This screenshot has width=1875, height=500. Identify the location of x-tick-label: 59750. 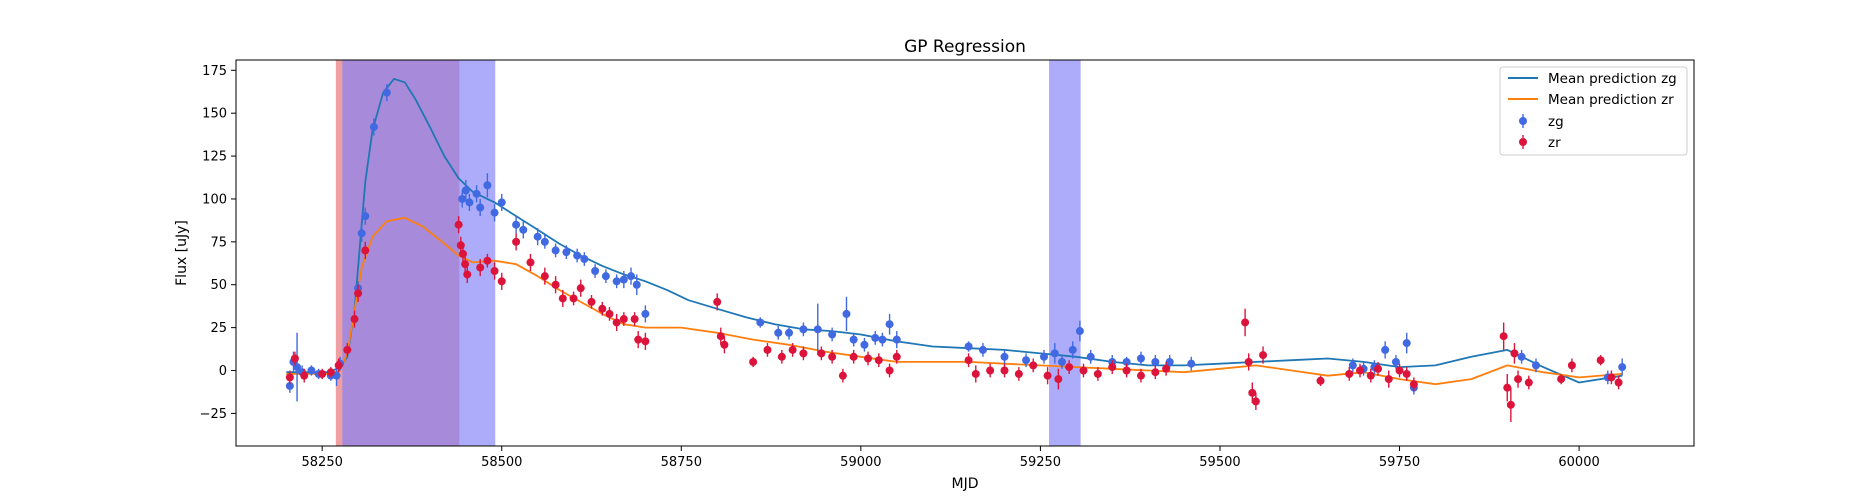
(1399, 462).